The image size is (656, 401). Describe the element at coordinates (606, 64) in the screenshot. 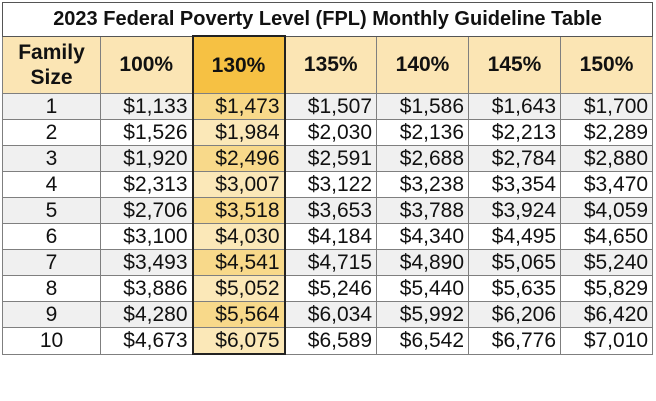

I see `header-150-percent: 150%` at that location.